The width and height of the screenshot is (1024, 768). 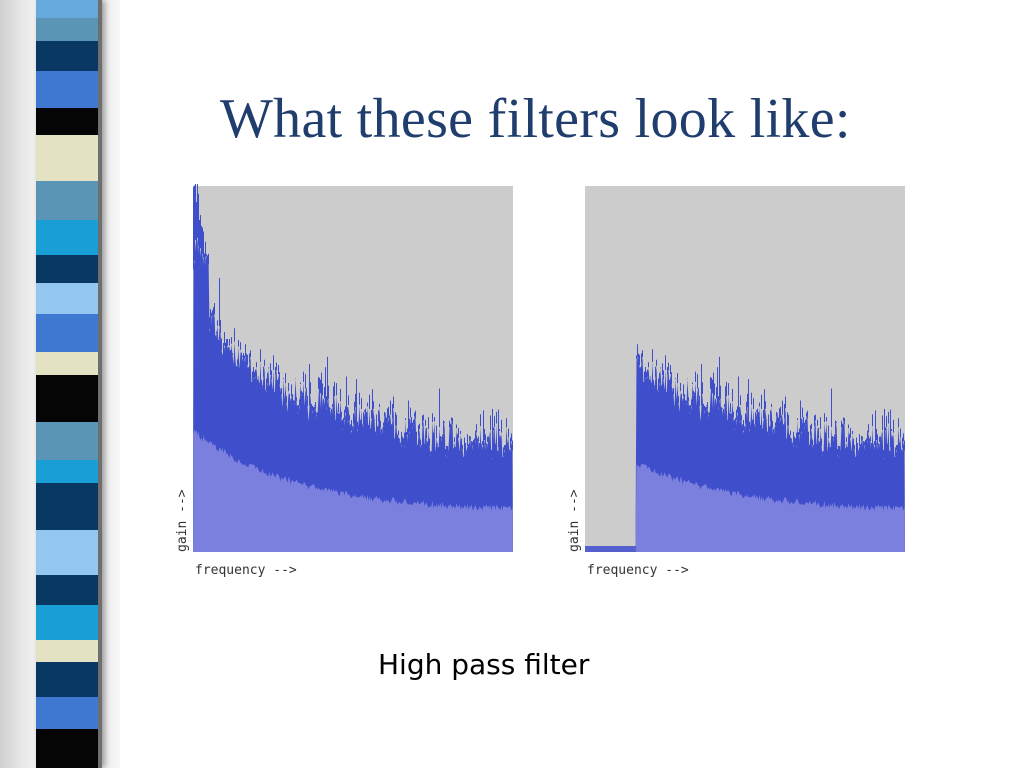 What do you see at coordinates (535, 119) in the screenshot?
I see `slide-title: What these filters look like:` at bounding box center [535, 119].